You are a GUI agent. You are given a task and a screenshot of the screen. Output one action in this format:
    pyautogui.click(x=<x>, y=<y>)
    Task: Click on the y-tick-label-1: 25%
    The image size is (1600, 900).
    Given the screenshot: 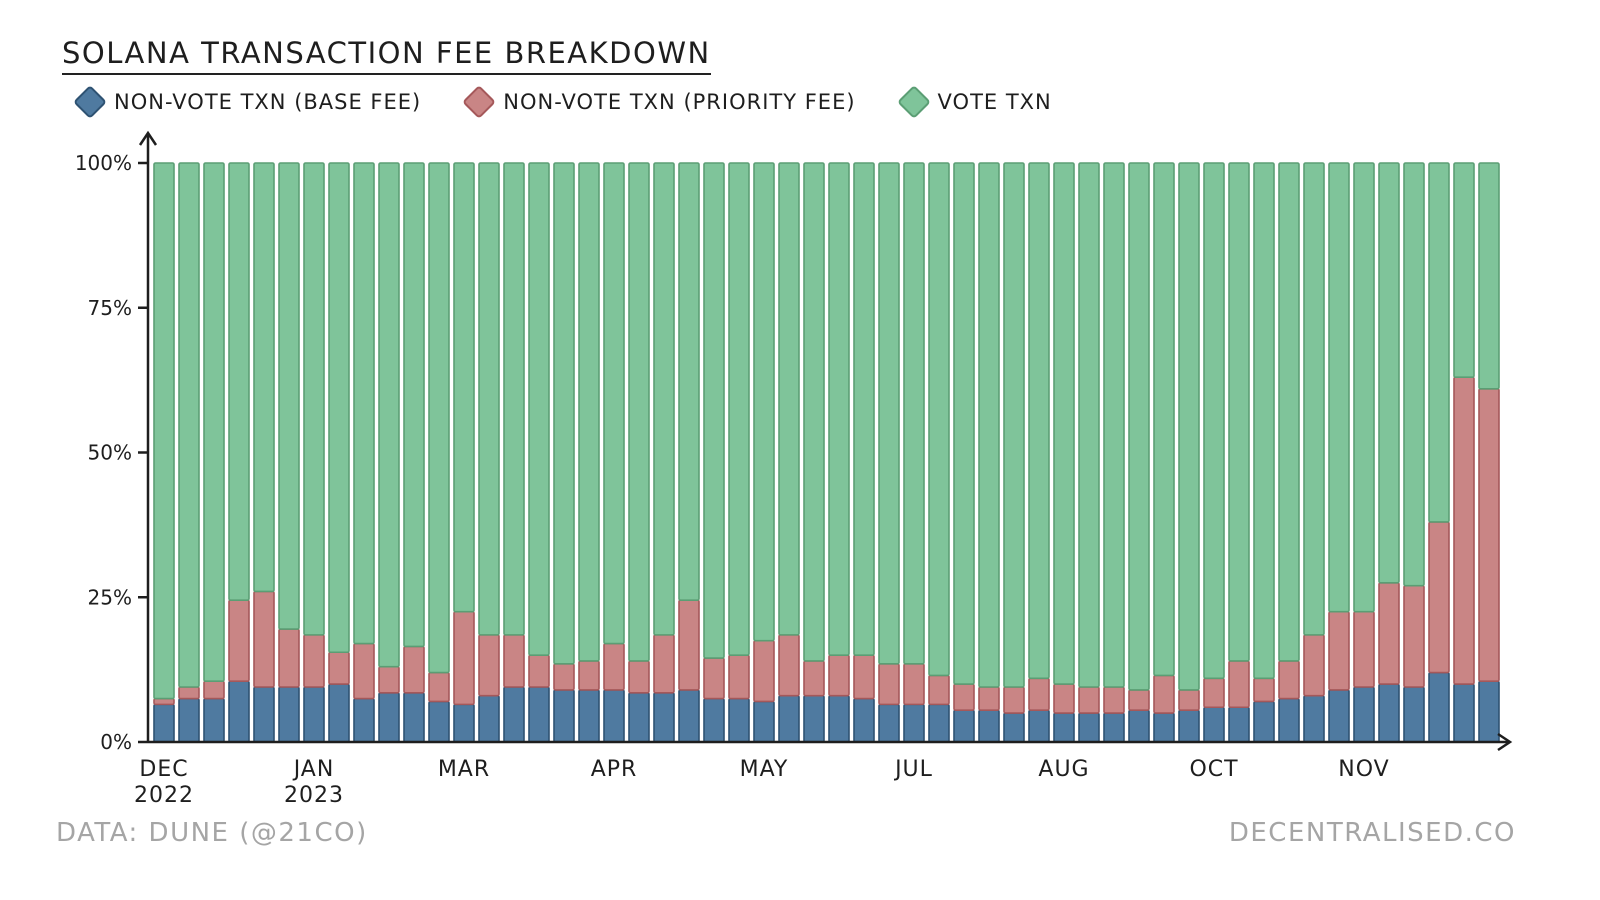 What is the action you would take?
    pyautogui.click(x=110, y=597)
    